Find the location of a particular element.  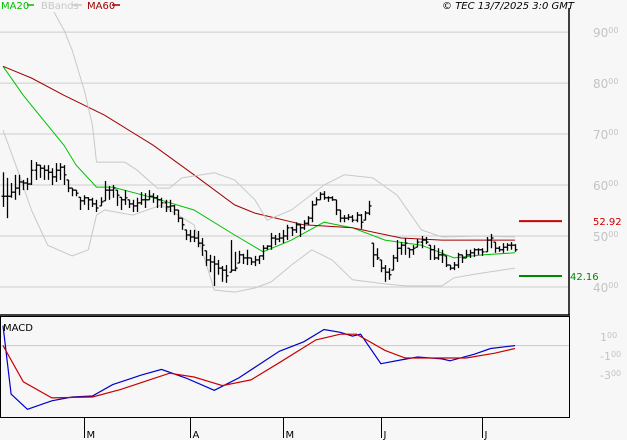

legend-ma60: MA60 is located at coordinates (101, 6).